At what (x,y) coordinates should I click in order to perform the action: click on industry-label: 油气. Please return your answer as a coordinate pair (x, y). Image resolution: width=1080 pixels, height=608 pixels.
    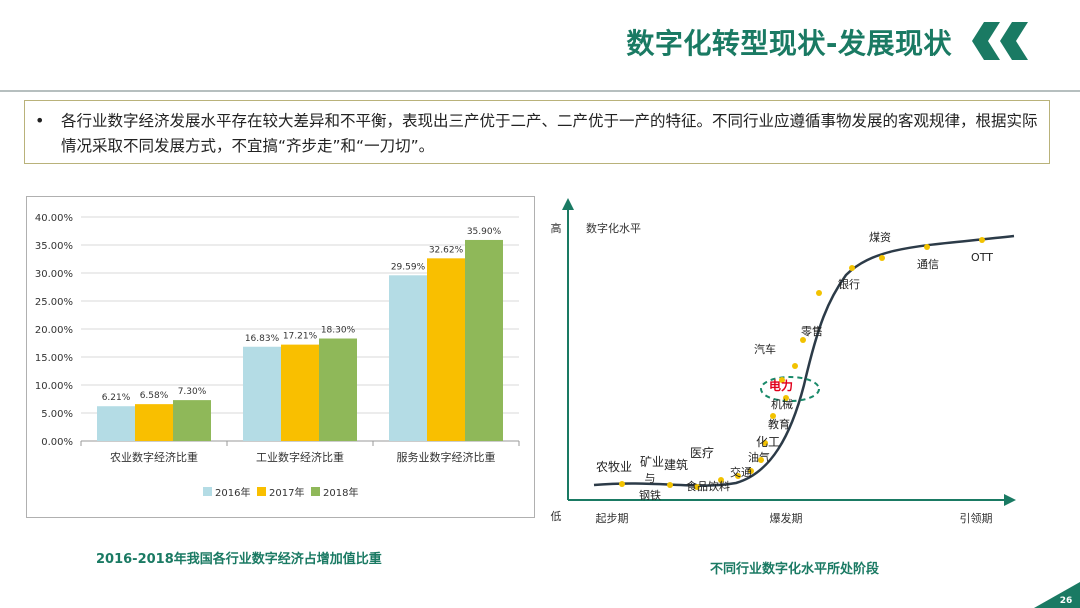
    Looking at the image, I should click on (759, 457).